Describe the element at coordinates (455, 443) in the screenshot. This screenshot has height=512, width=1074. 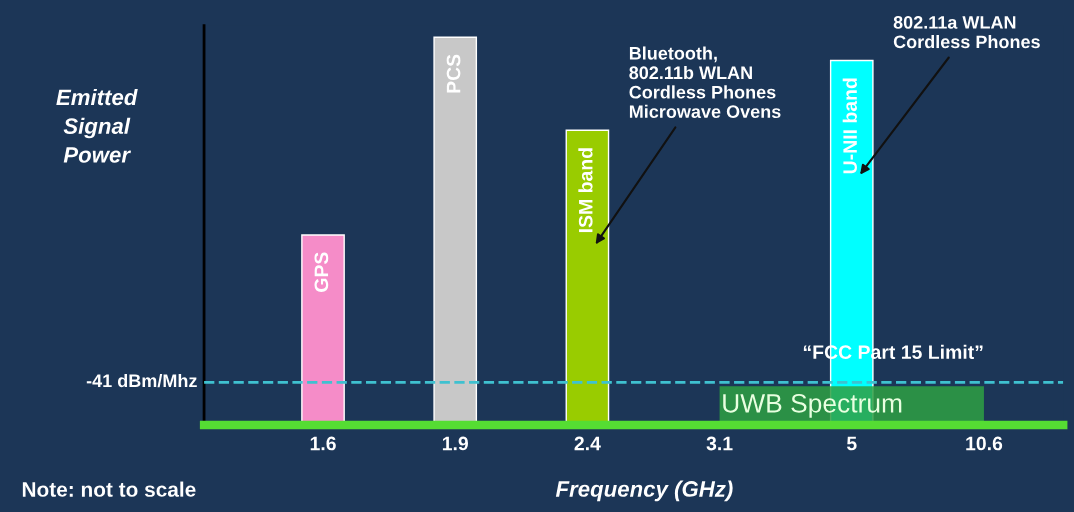
I see `x-tick-label: 1.9` at that location.